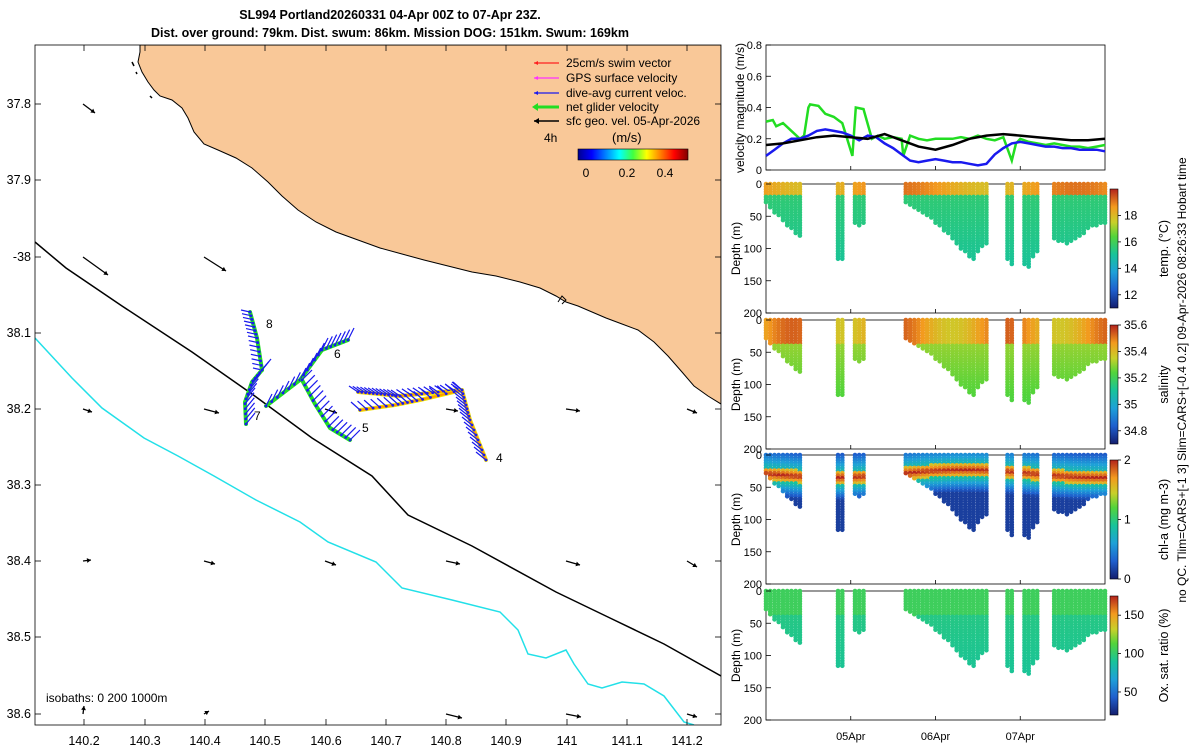  Describe the element at coordinates (1164, 656) in the screenshot. I see `section-colorbar-label: Ox. sat. ratio (%)` at that location.